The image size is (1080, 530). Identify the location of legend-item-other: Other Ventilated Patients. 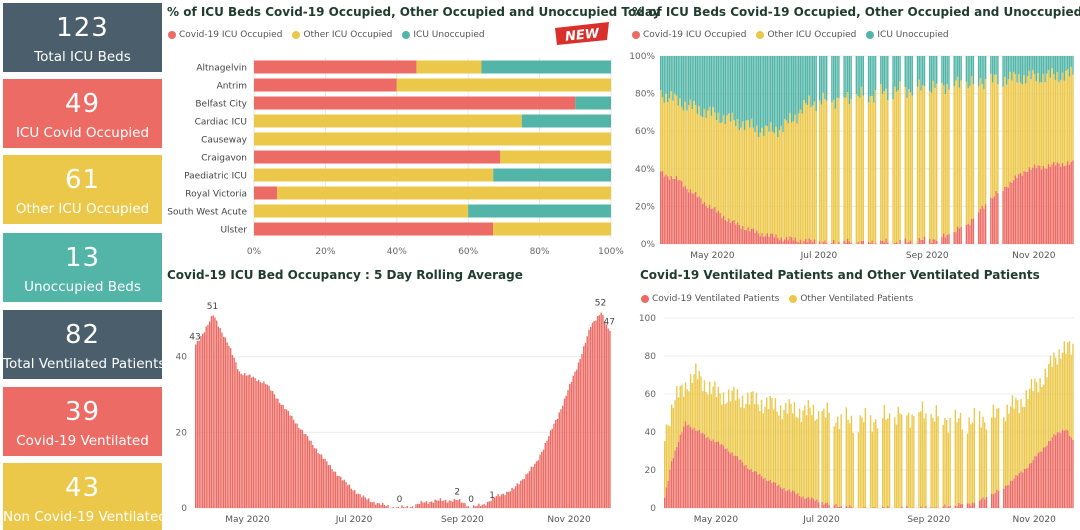
(851, 299).